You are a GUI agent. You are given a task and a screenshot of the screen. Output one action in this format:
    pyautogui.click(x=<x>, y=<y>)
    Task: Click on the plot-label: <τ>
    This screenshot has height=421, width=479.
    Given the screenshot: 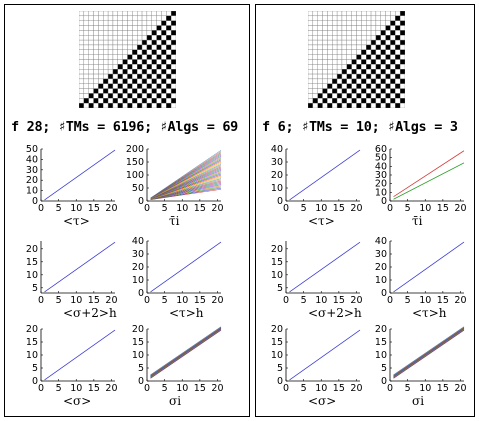 What is the action you would take?
    pyautogui.click(x=76, y=221)
    